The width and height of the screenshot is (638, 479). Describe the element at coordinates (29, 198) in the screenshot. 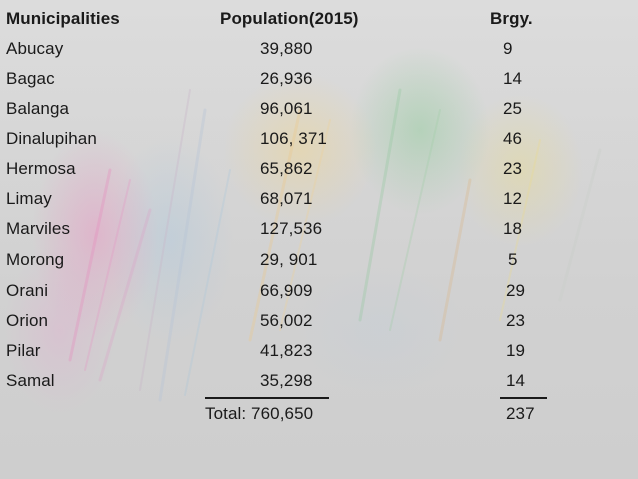

I see `municipality-name: Limay` at that location.